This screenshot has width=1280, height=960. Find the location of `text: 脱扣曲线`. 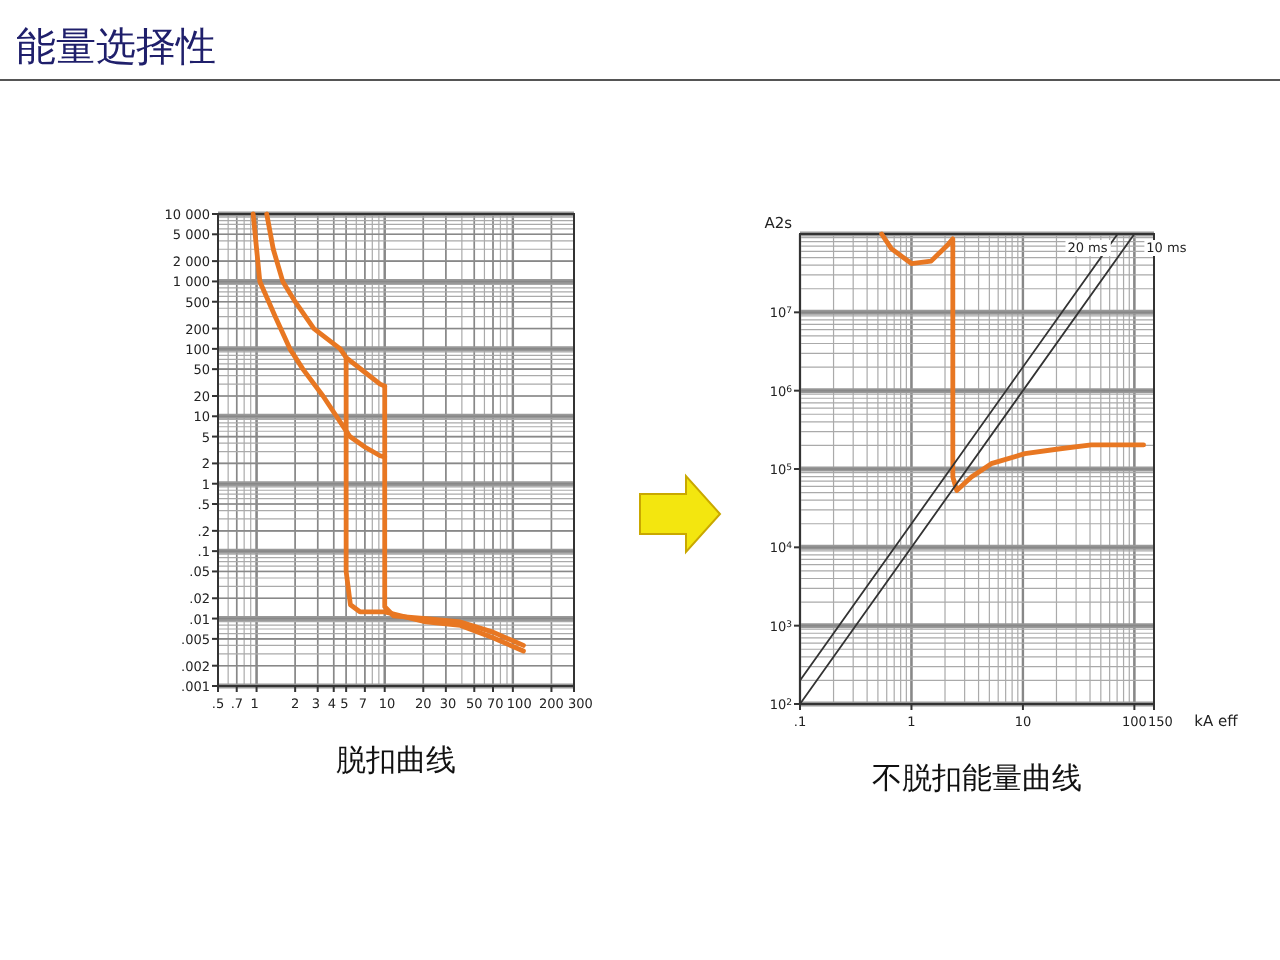

text: 脱扣曲线 is located at coordinates (396, 760).